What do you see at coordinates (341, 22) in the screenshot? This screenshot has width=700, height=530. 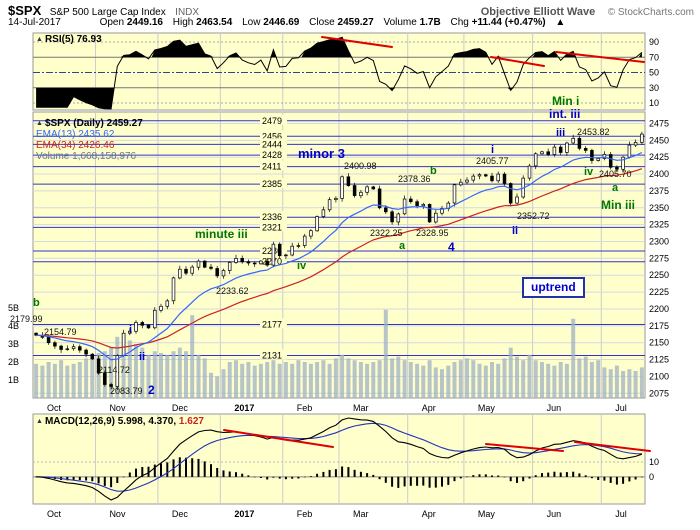 I see `quote-close: Close 2459.27` at bounding box center [341, 22].